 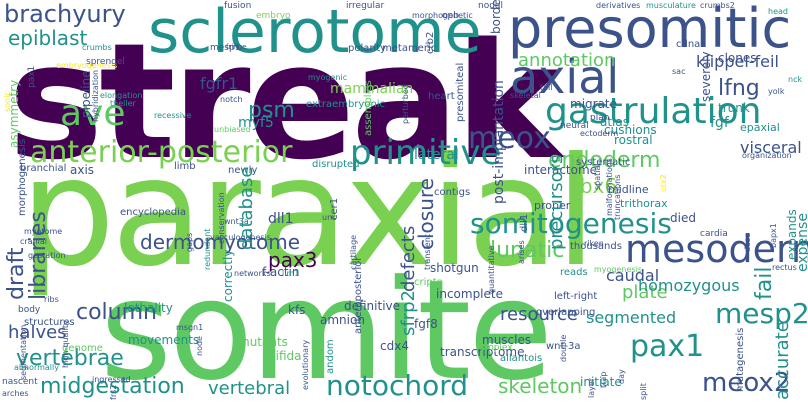 What do you see at coordinates (714, 234) in the screenshot?
I see `word-shotgun: cardia` at bounding box center [714, 234].